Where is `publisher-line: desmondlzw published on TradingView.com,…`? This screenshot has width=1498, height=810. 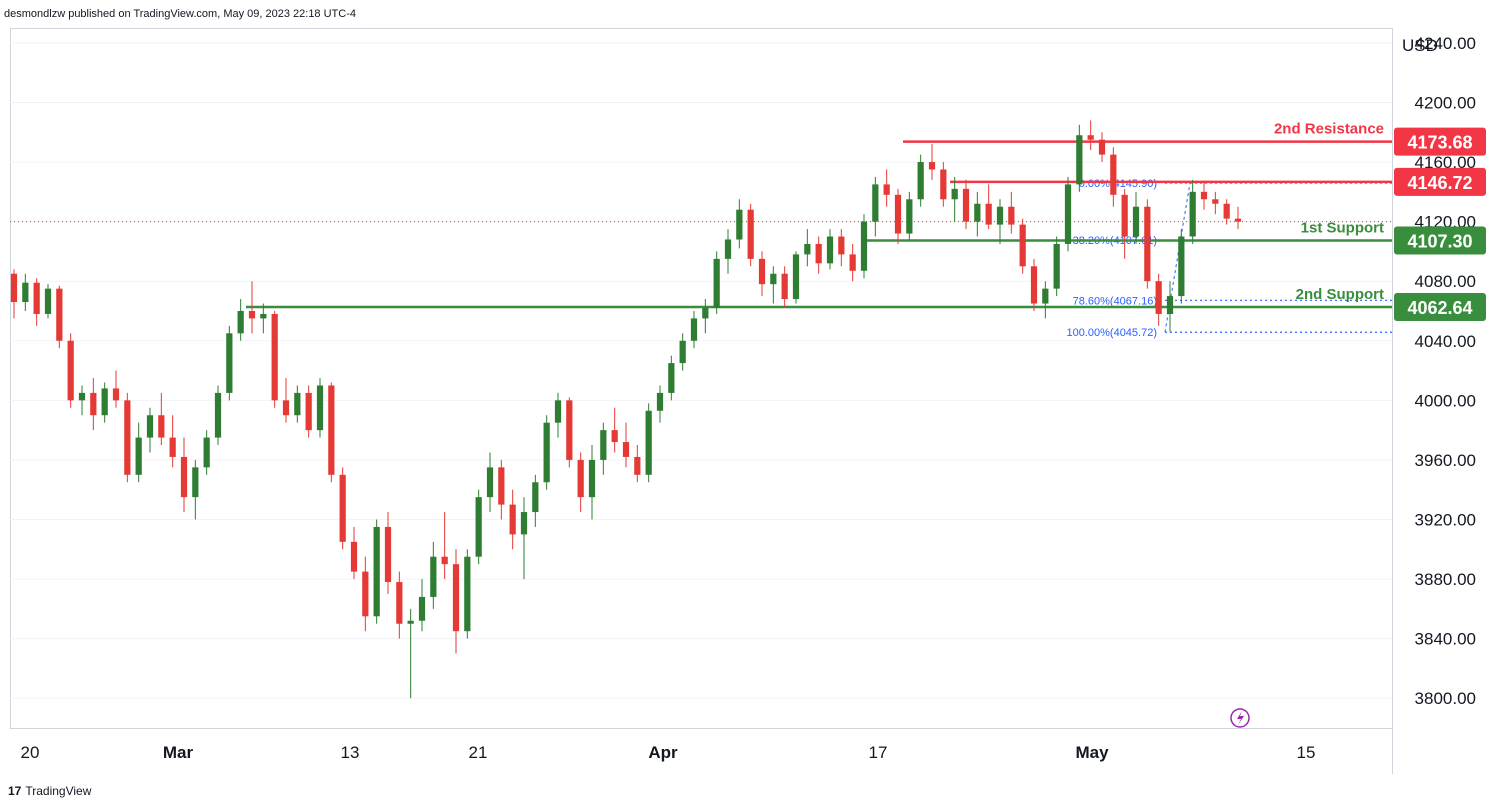 publisher-line: desmondlzw published on TradingView.com,… is located at coordinates (180, 14).